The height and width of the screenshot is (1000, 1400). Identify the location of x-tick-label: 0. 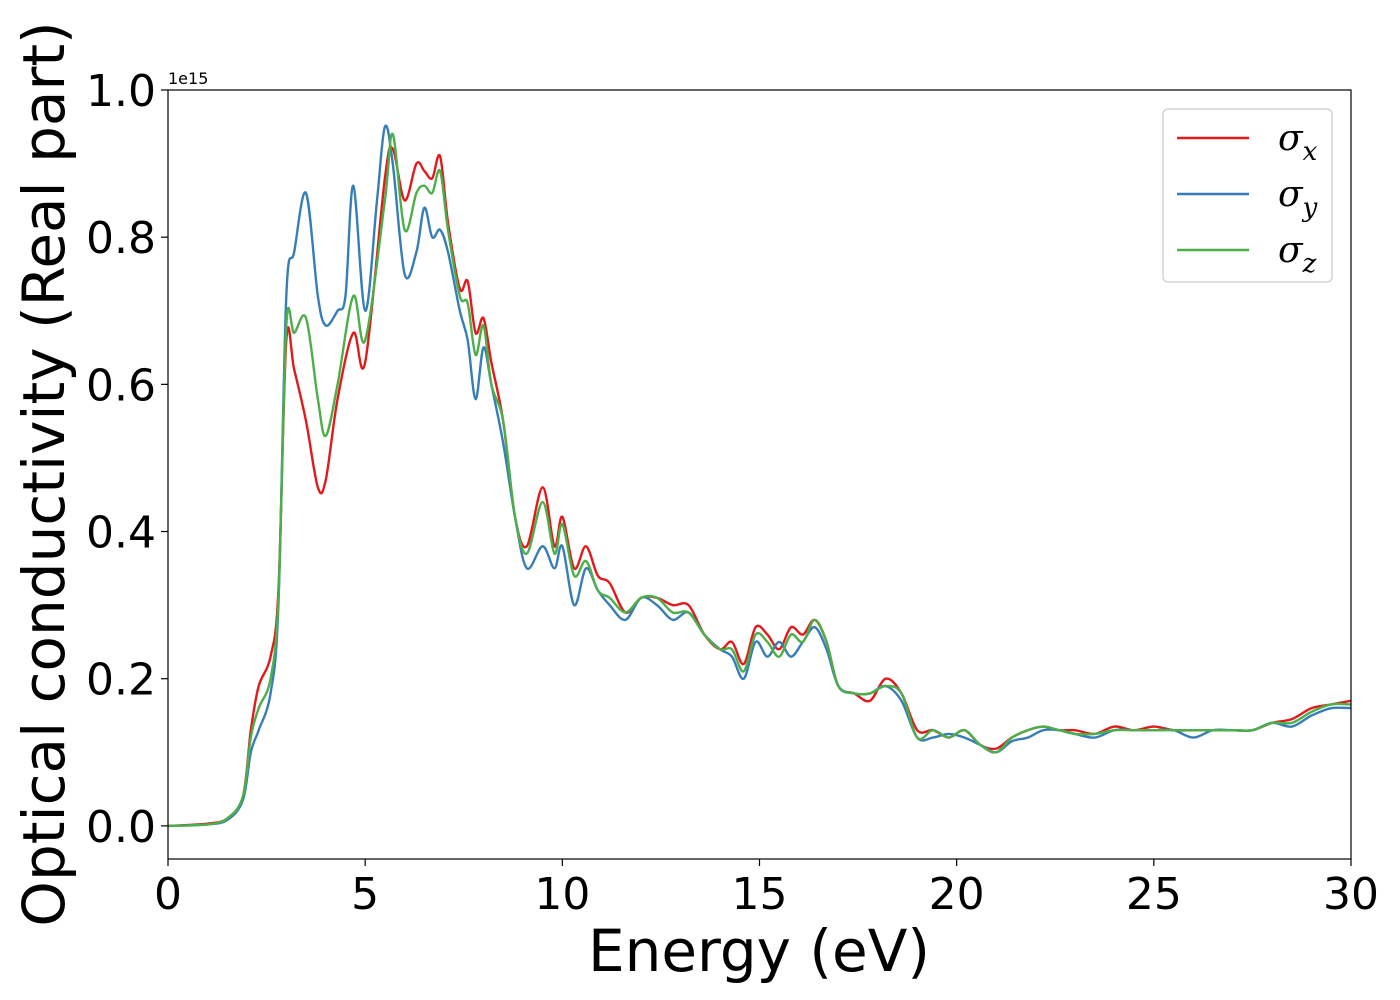
(168, 894).